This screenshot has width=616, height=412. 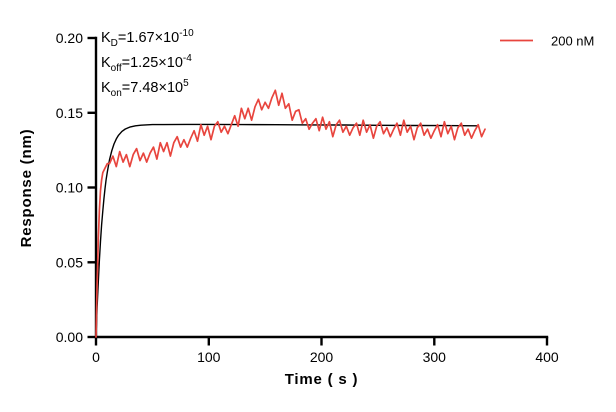 What do you see at coordinates (322, 379) in the screenshot?
I see `x-axis-title: Time ( s )` at bounding box center [322, 379].